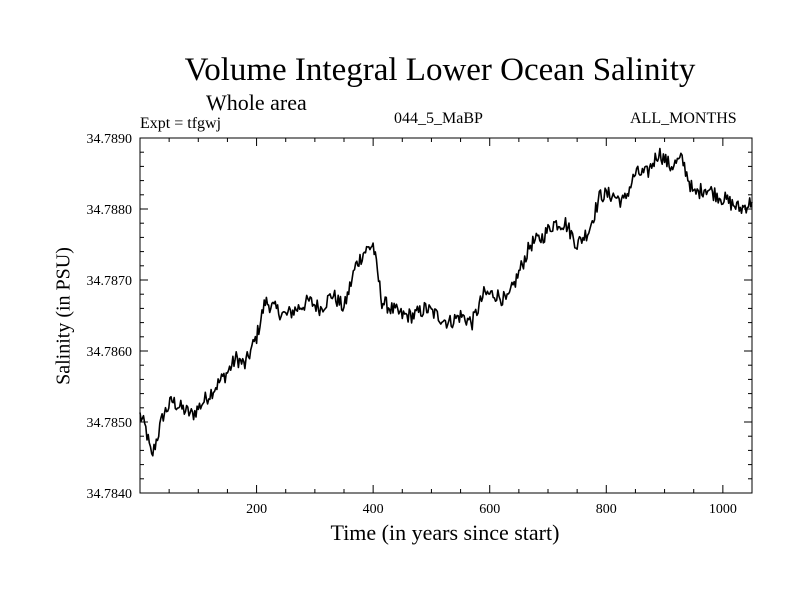 The width and height of the screenshot is (800, 600). What do you see at coordinates (110, 139) in the screenshot?
I see `y-tick-label: 34.7890` at bounding box center [110, 139].